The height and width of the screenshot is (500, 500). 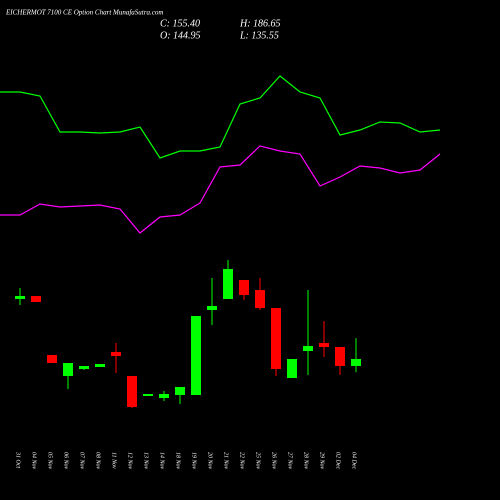 I want to click on indicator-line, so click(x=220, y=117).